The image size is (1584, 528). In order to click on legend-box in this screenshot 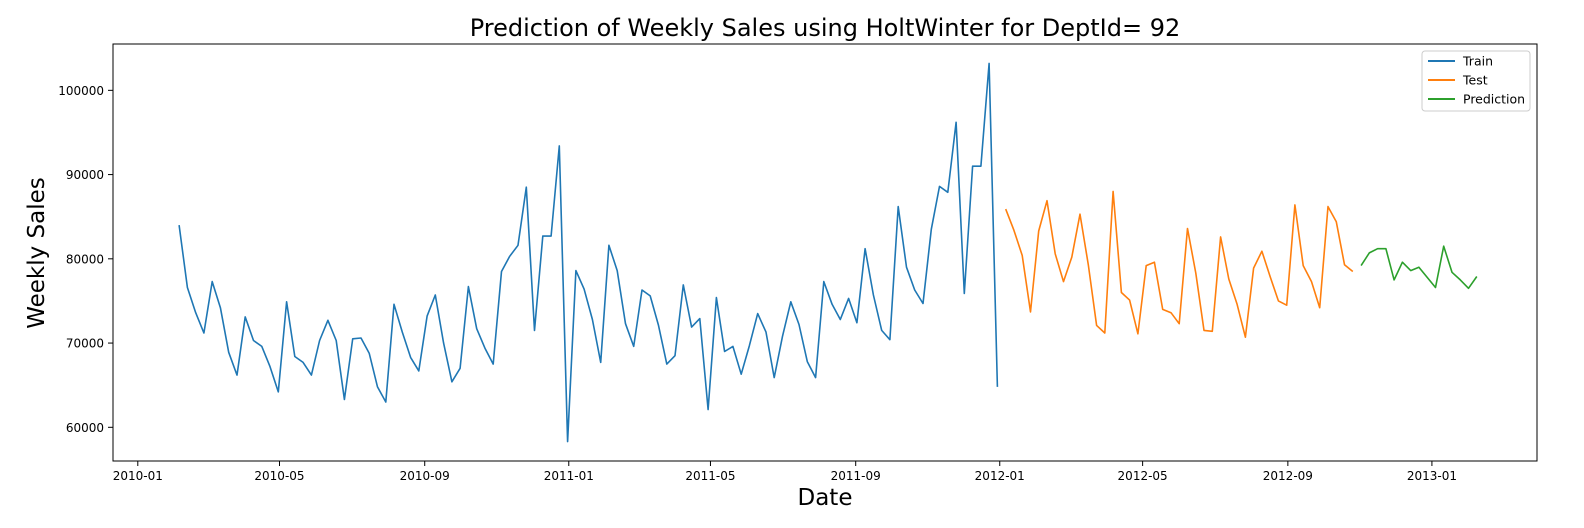, I will do `click(1476, 81)`.